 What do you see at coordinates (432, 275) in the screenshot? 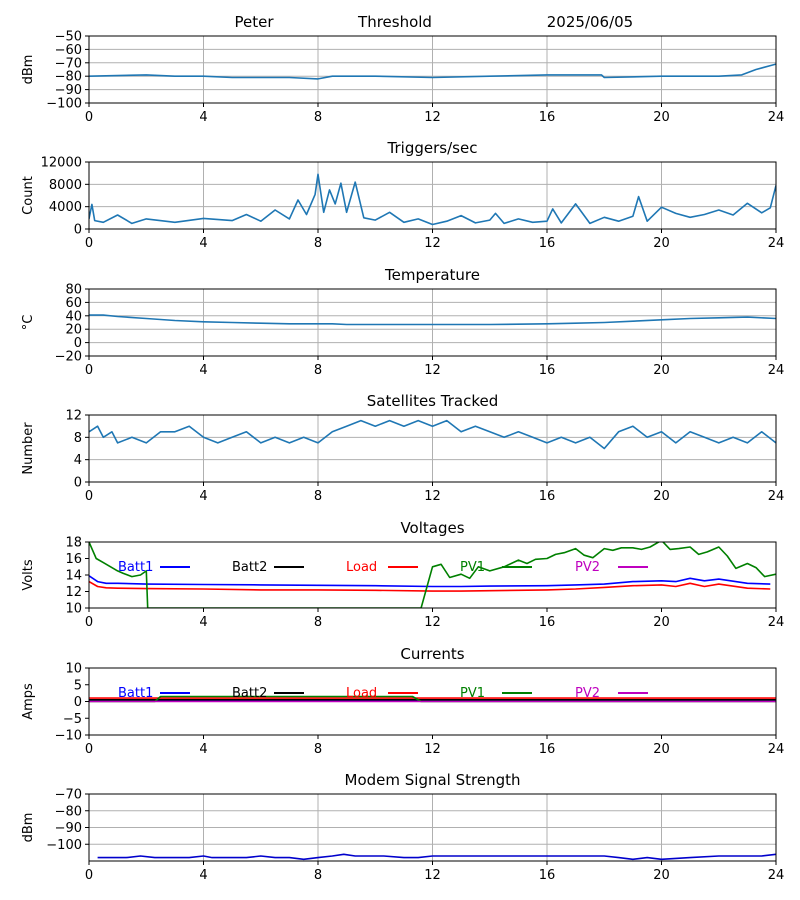
I see `panel-title: Temperature` at bounding box center [432, 275].